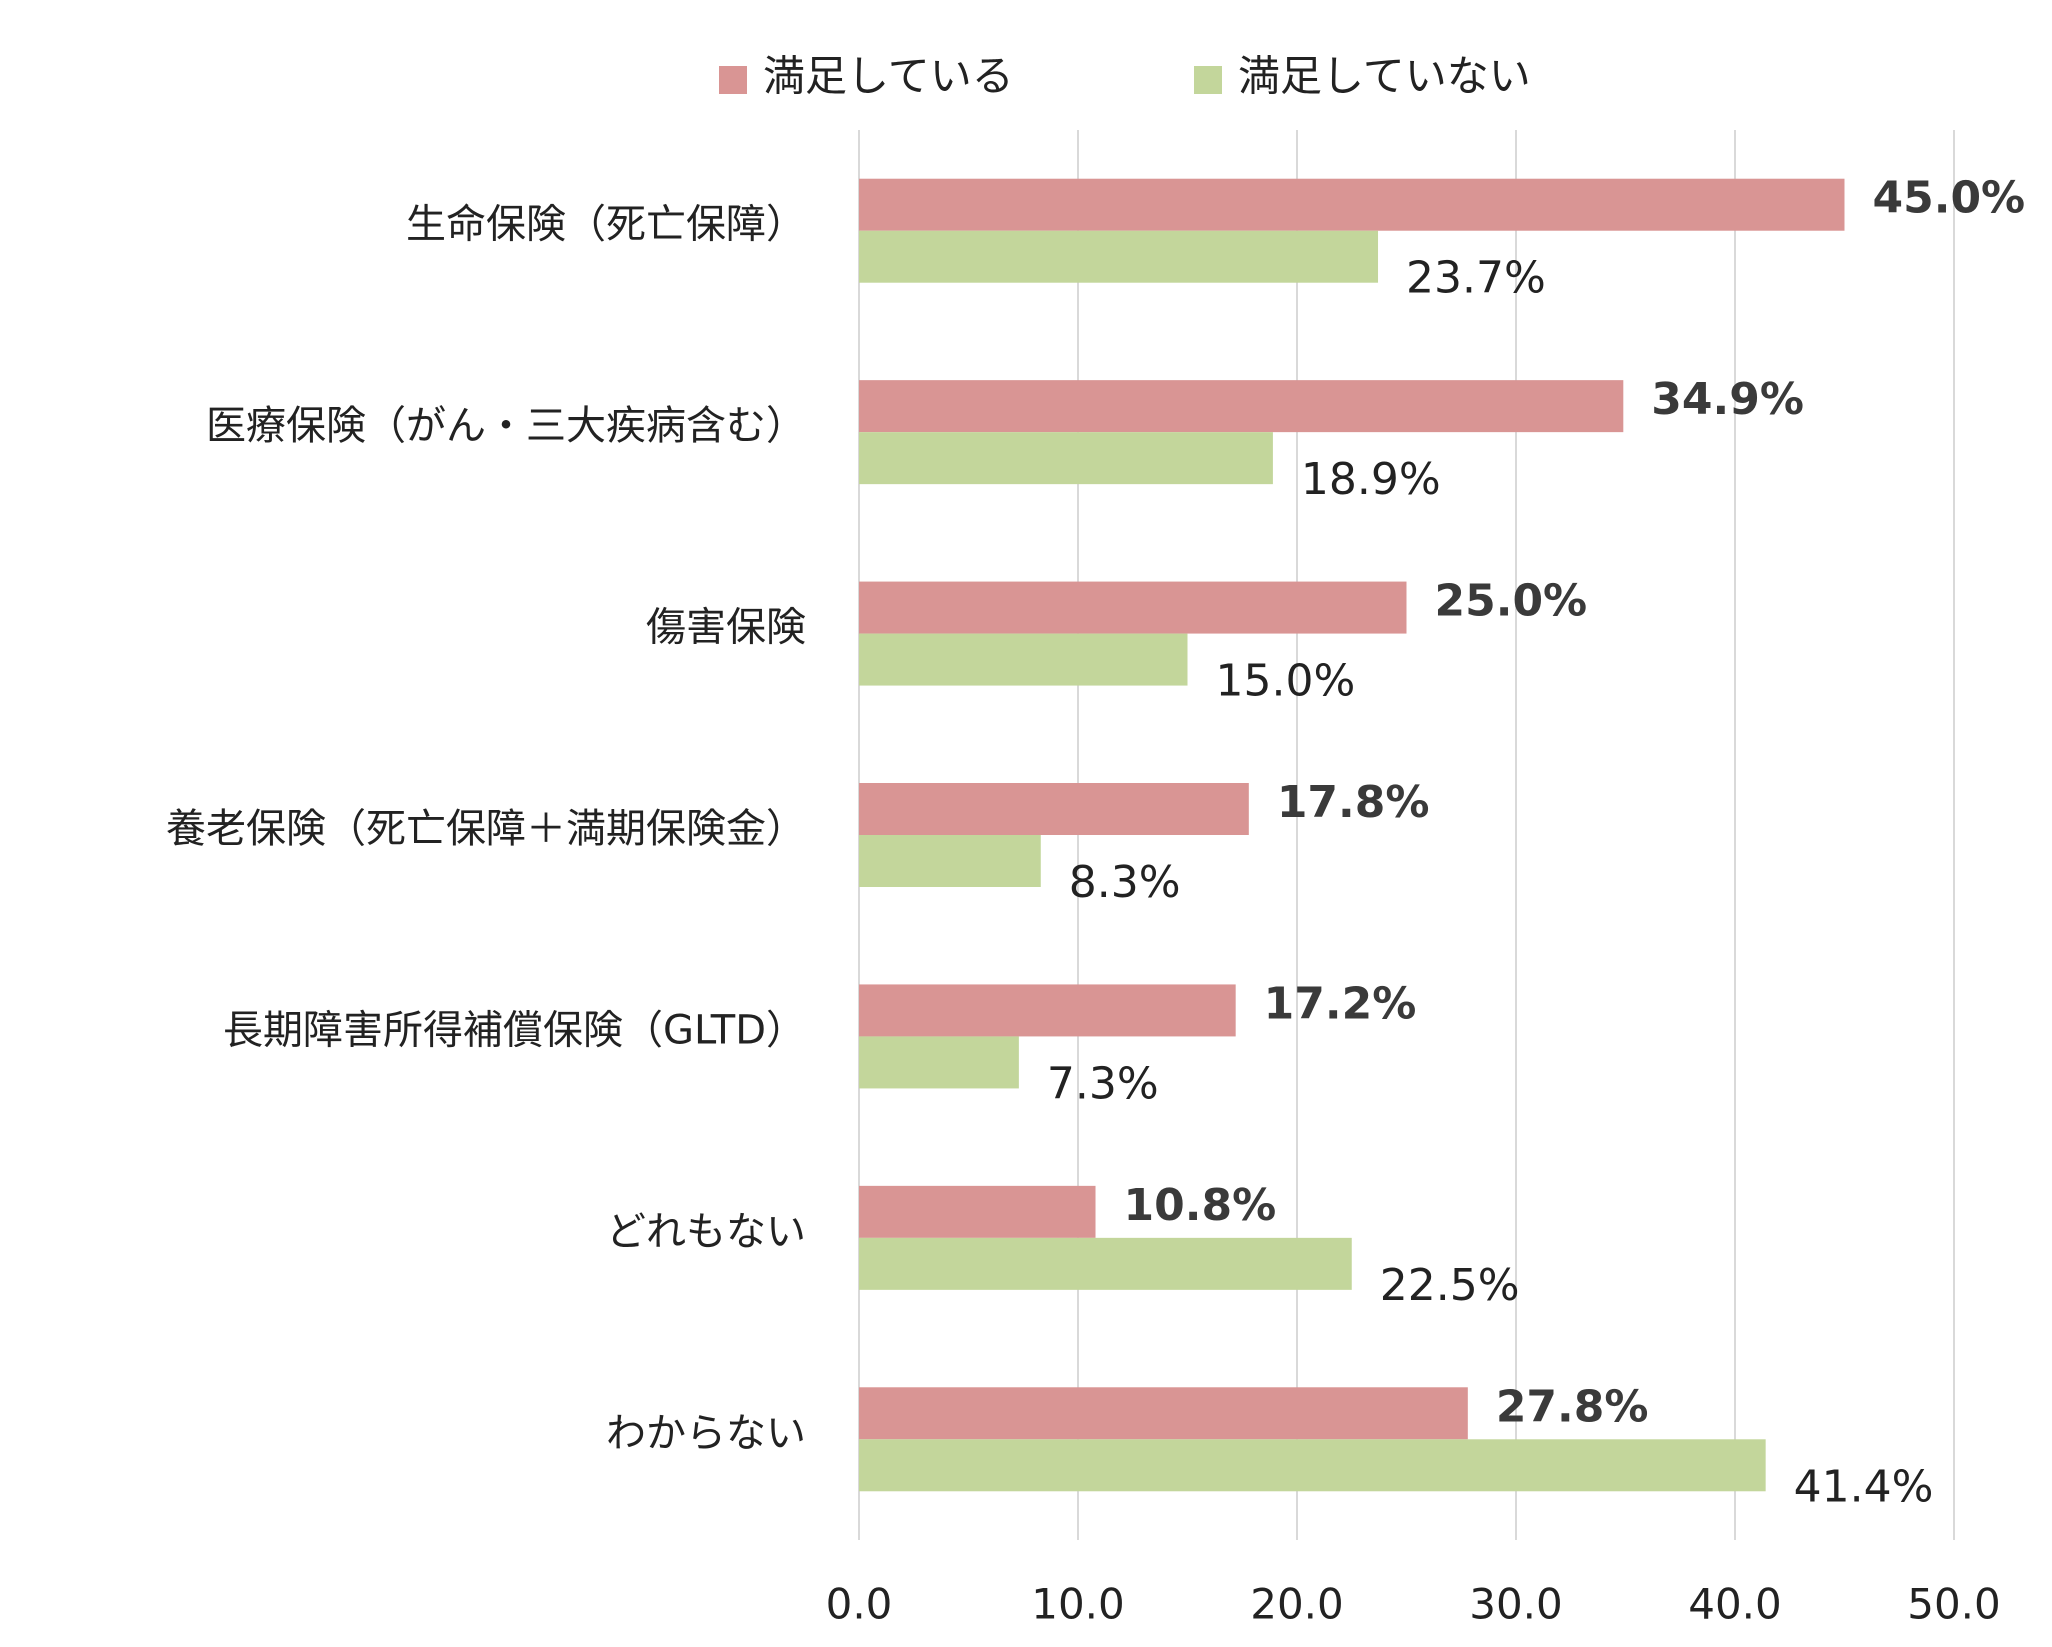 The width and height of the screenshot is (2052, 1647). I want to click on value-label: 8.3%, so click(1125, 882).